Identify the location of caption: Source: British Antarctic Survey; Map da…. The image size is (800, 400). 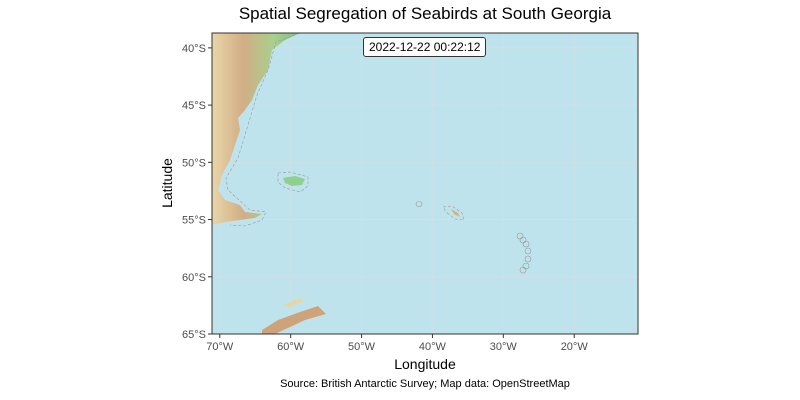
(425, 384).